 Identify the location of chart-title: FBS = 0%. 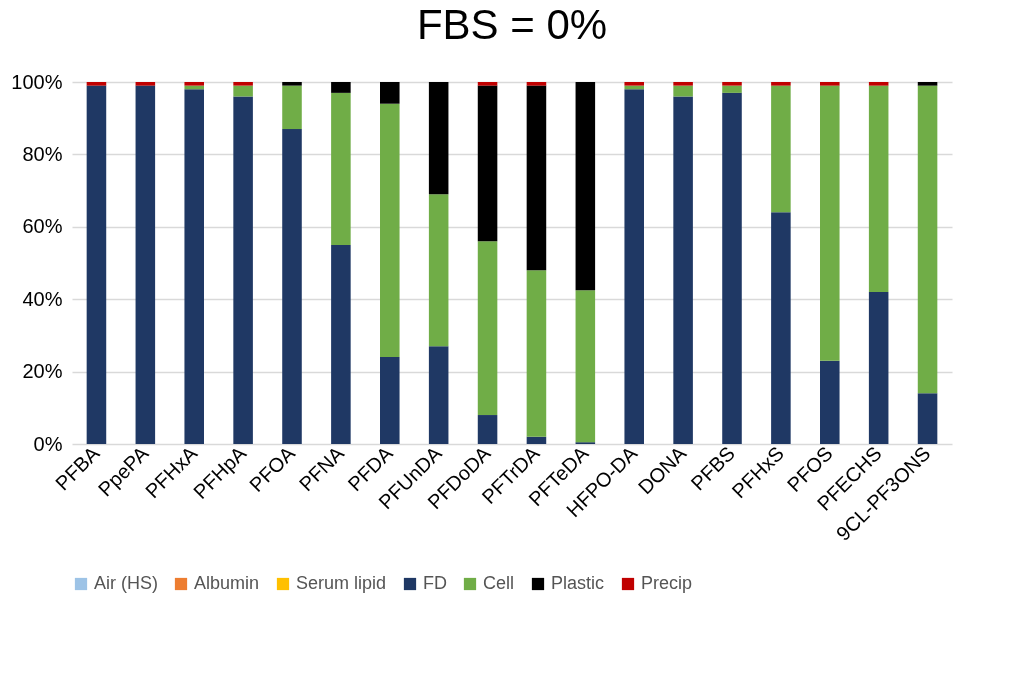
(512, 24).